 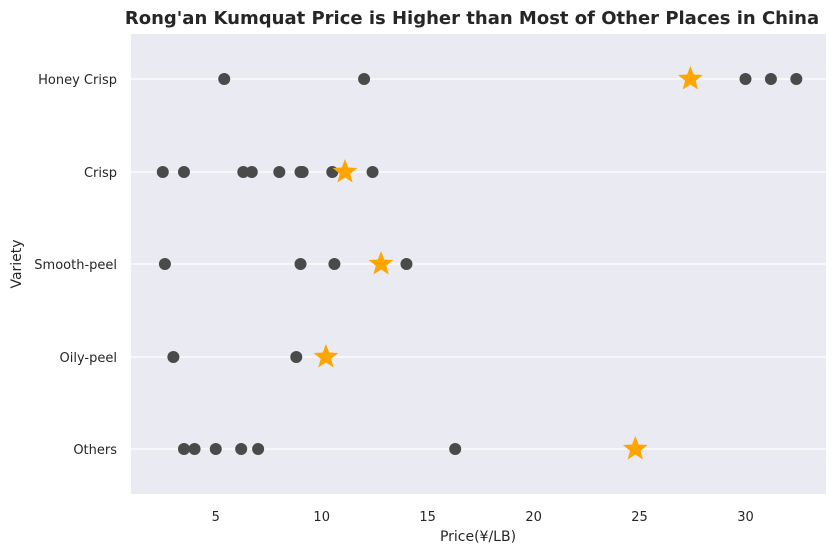 What do you see at coordinates (216, 517) in the screenshot?
I see `x-tick-label: 5` at bounding box center [216, 517].